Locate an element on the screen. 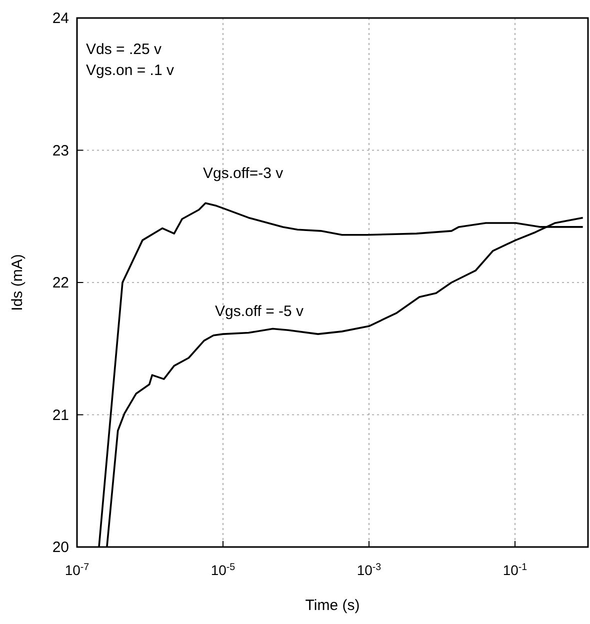  y-tick-label: 20 is located at coordinates (60, 547).